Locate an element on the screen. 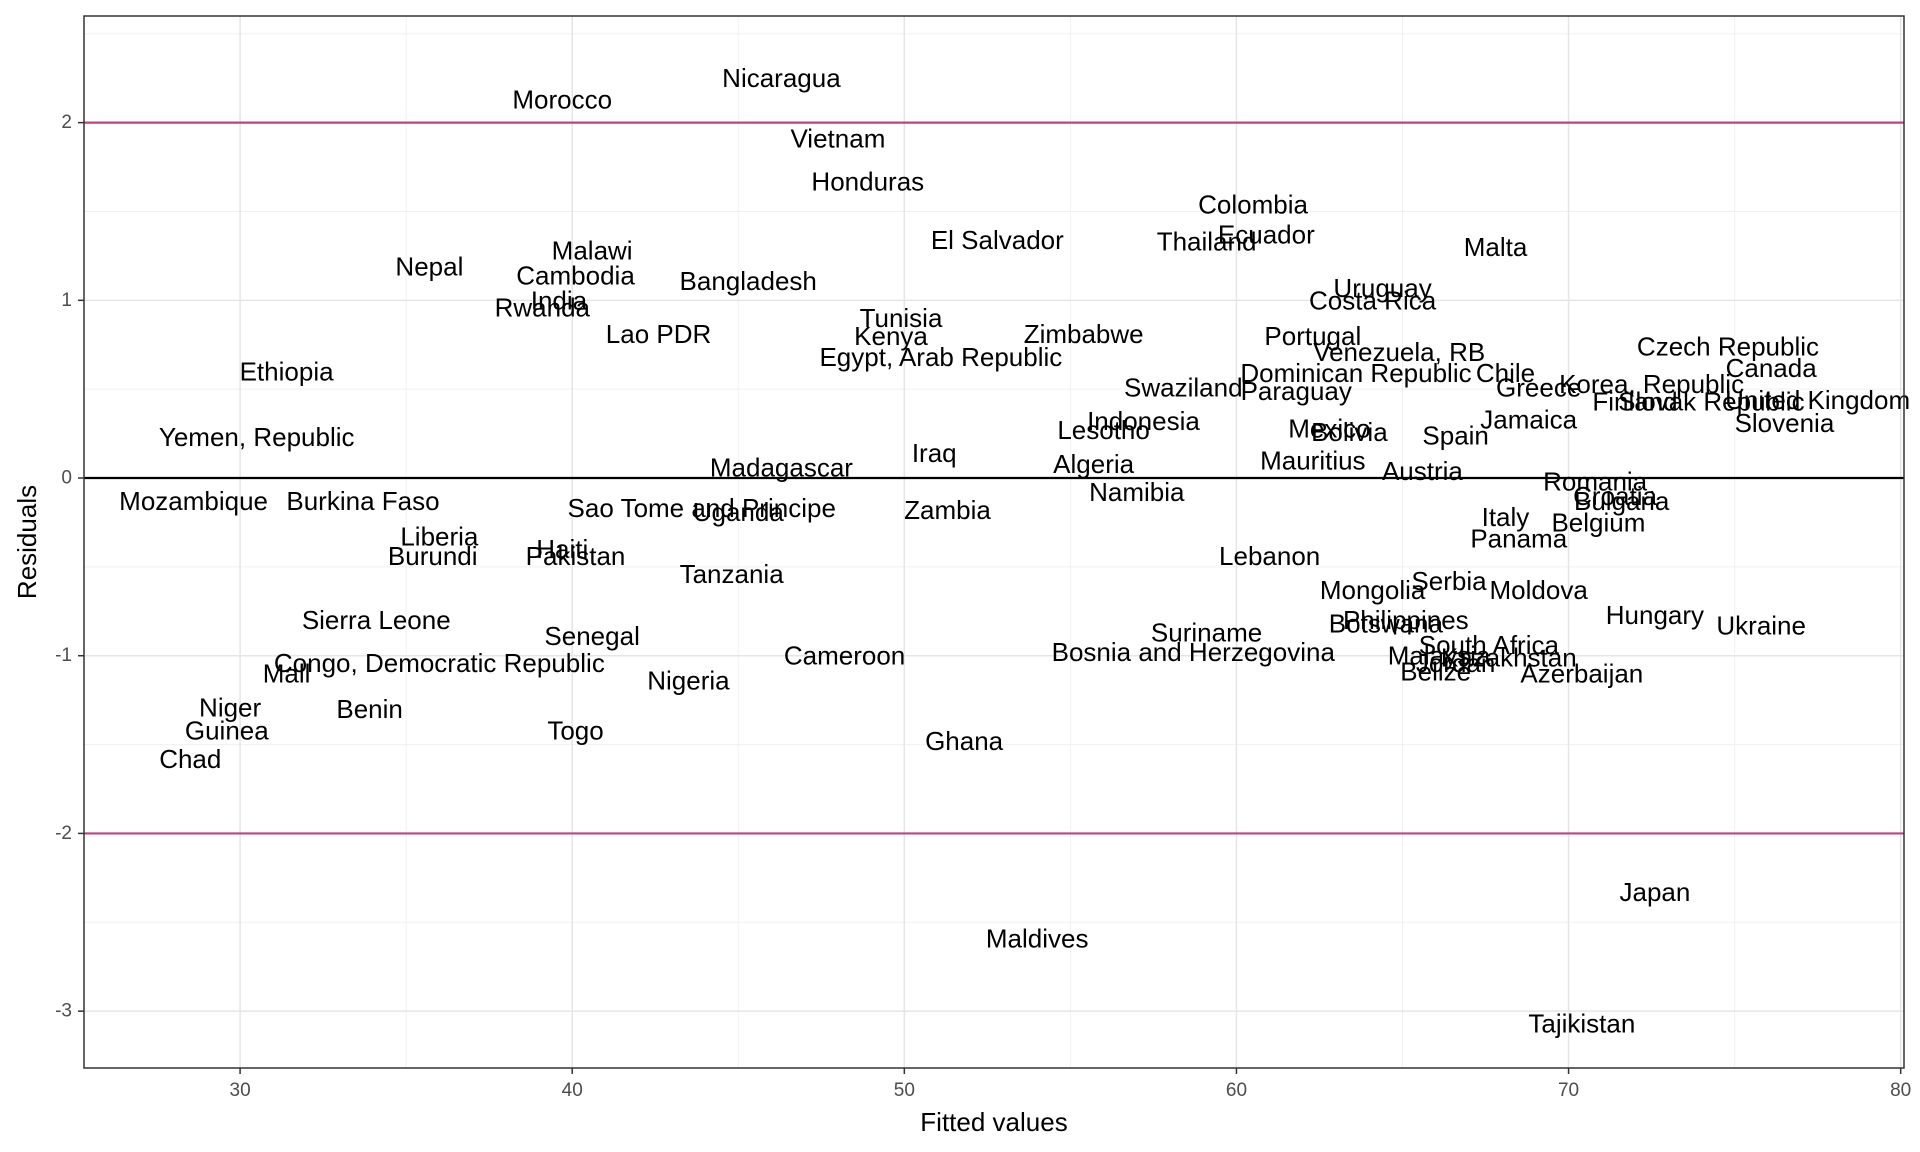  point-label: Ecuador is located at coordinates (1266, 235).